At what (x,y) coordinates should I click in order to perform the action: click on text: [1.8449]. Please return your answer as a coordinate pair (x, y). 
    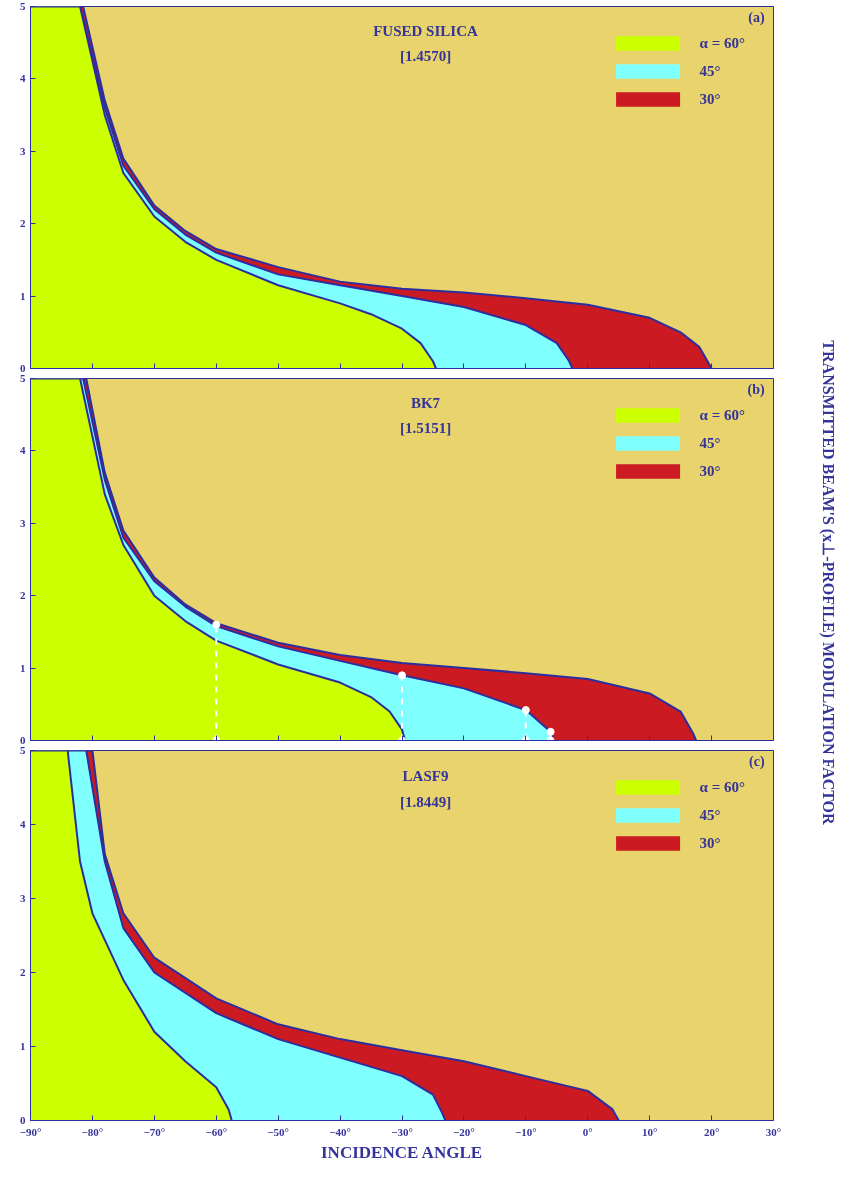
    Looking at the image, I should click on (425, 801).